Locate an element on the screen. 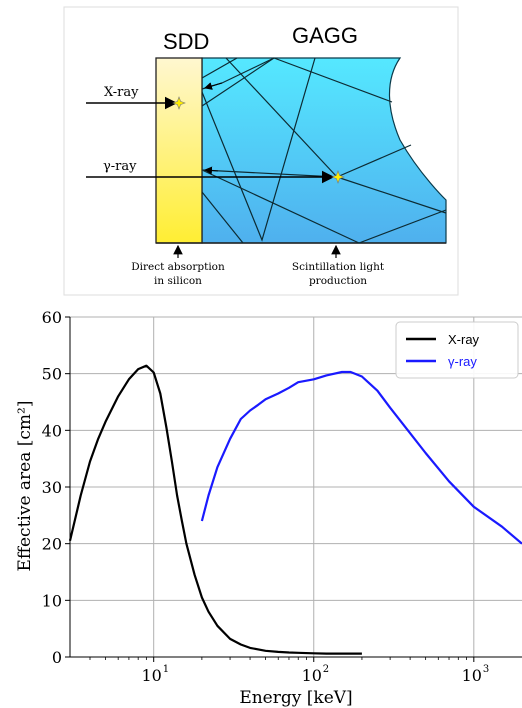  sdd-layer is located at coordinates (179, 150).